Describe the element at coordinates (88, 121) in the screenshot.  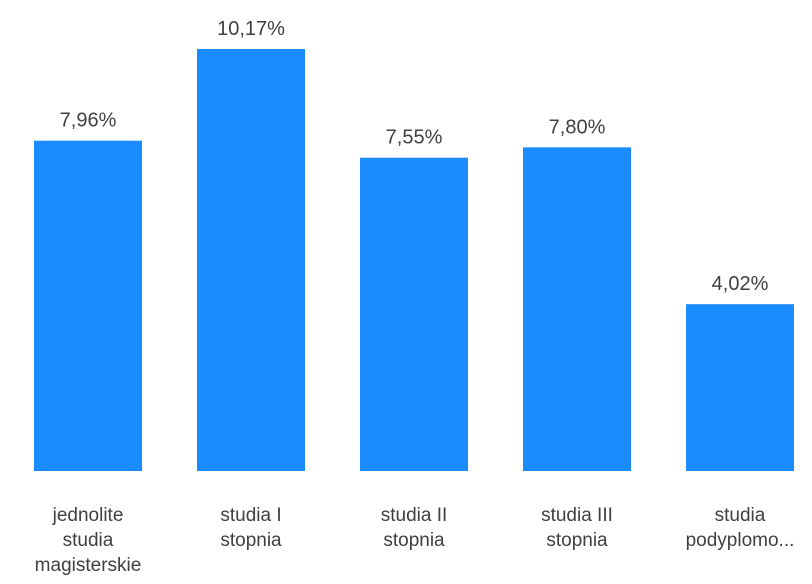
I see `data-label-0: 7,96%` at that location.